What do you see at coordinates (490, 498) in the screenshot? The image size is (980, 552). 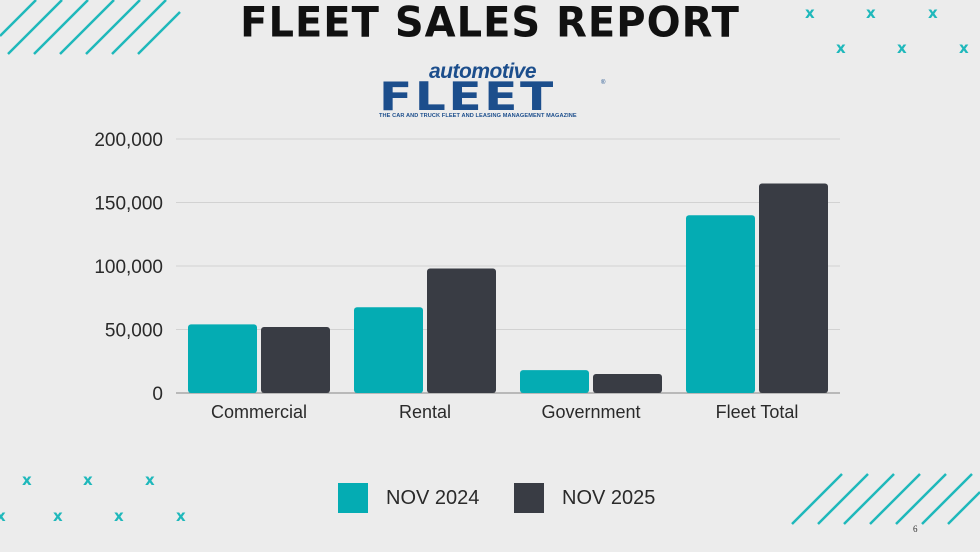 I see `chart-legend: NOV 2024 NOV 2025` at bounding box center [490, 498].